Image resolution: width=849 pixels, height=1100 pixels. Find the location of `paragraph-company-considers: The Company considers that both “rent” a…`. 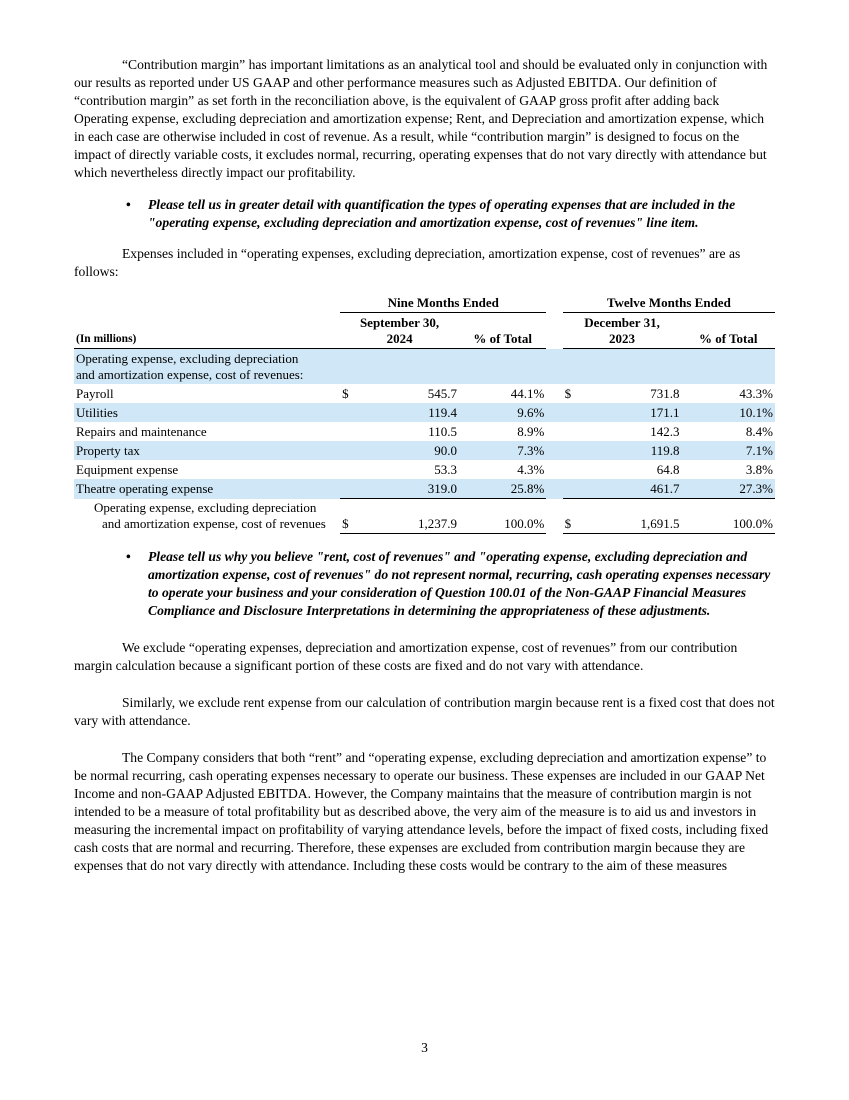

paragraph-company-considers: The Company considers that both “rent” a… is located at coordinates (421, 811).